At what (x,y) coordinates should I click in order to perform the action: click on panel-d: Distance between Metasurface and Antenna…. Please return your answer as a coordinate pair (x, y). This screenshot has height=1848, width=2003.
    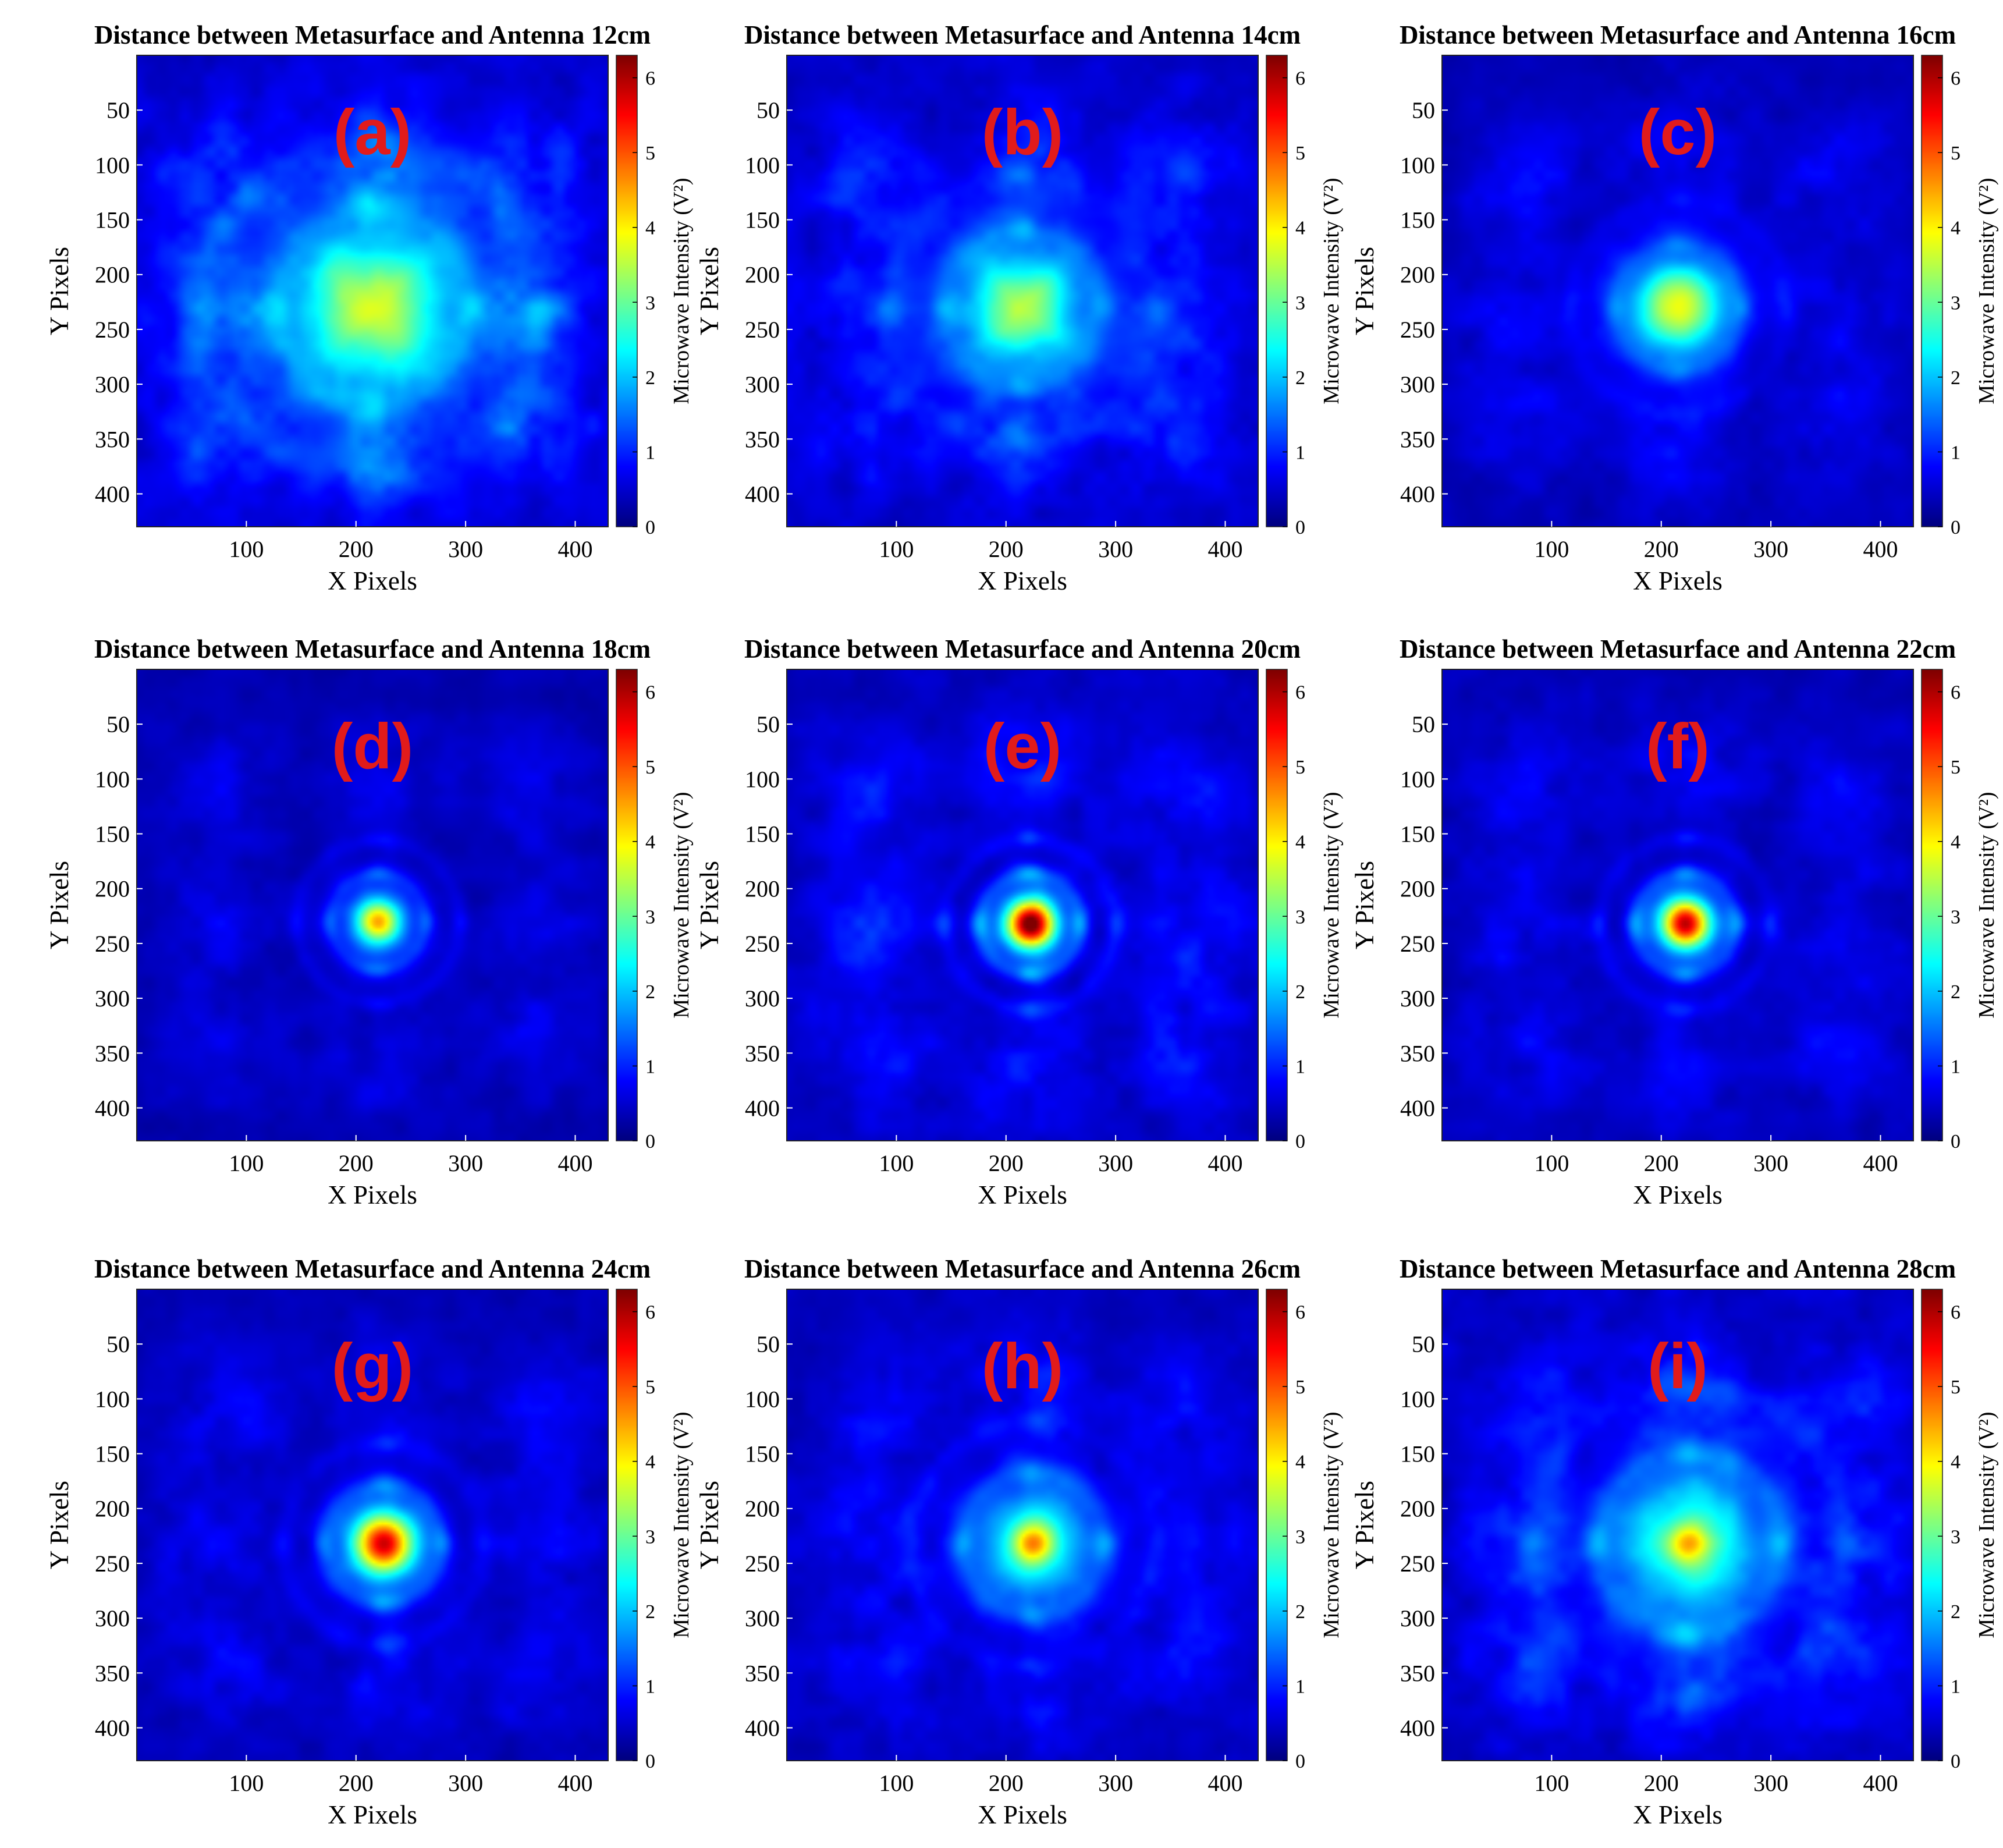
    Looking at the image, I should click on (369, 921).